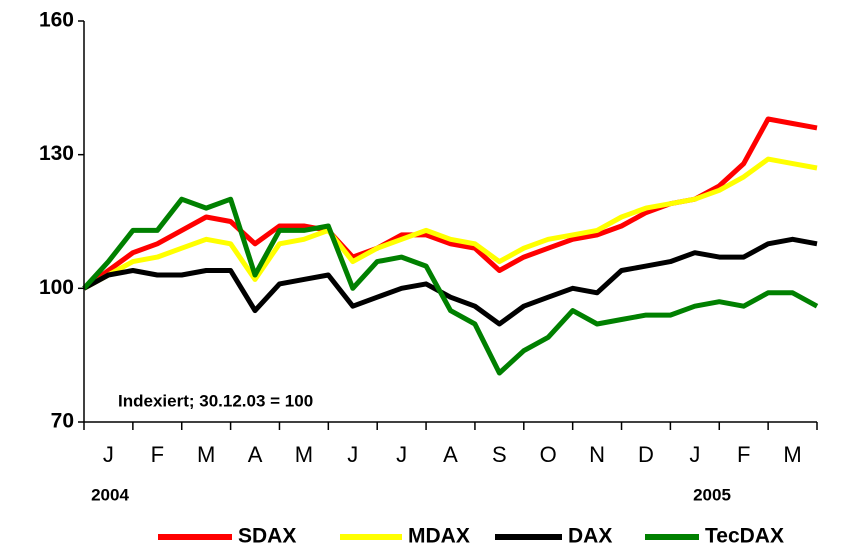  What do you see at coordinates (56, 153) in the screenshot?
I see `y-tick-label: 130` at bounding box center [56, 153].